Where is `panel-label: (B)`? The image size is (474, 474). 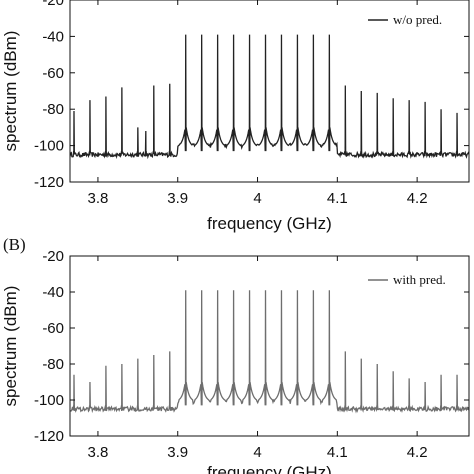 panel-label: (B) is located at coordinates (14, 244).